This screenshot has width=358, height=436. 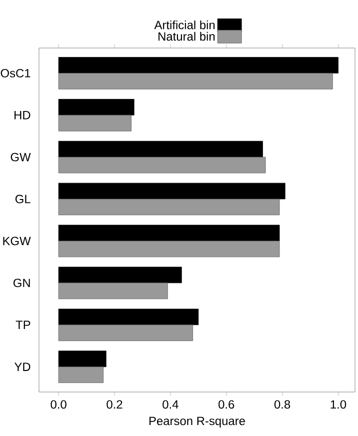 What do you see at coordinates (23, 324) in the screenshot?
I see `y-tick-label: TP` at bounding box center [23, 324].